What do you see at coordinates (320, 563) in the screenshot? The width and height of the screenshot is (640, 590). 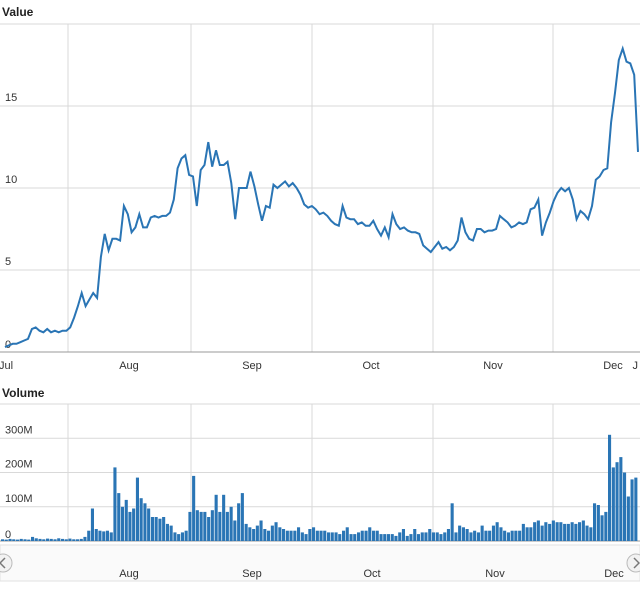 I see `navigator-strip` at bounding box center [320, 563].